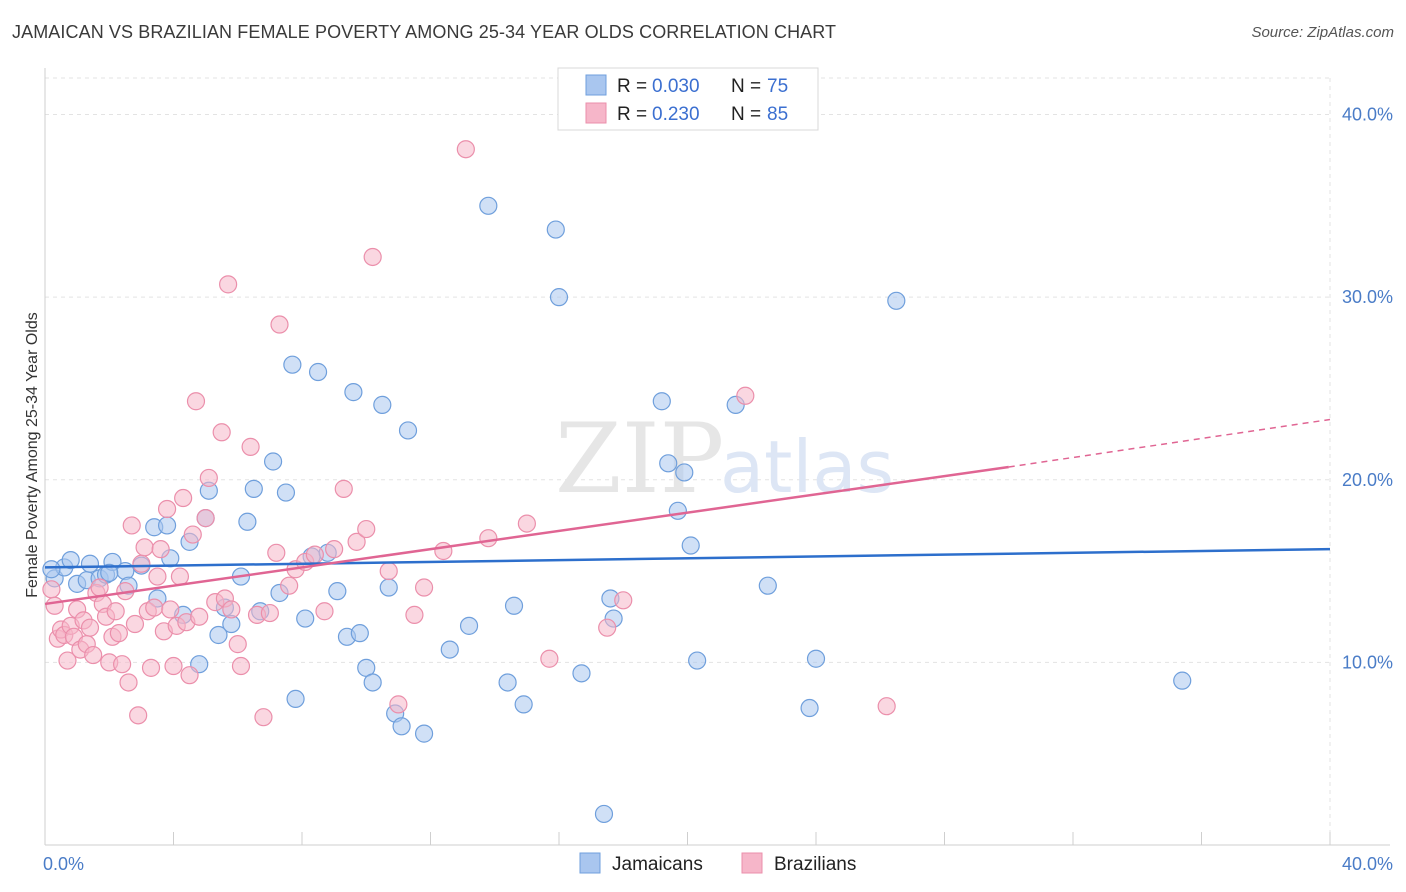 Image resolution: width=1406 pixels, height=892 pixels. Describe the element at coordinates (1169, 443) in the screenshot. I see `brazilians-trend-extension` at that location.